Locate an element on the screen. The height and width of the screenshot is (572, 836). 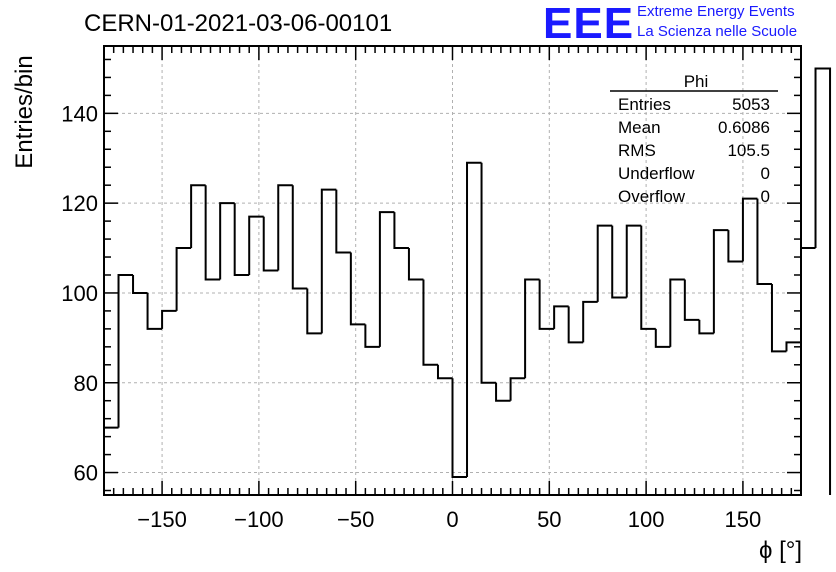
y-tick-label: 120 is located at coordinates (79, 203).